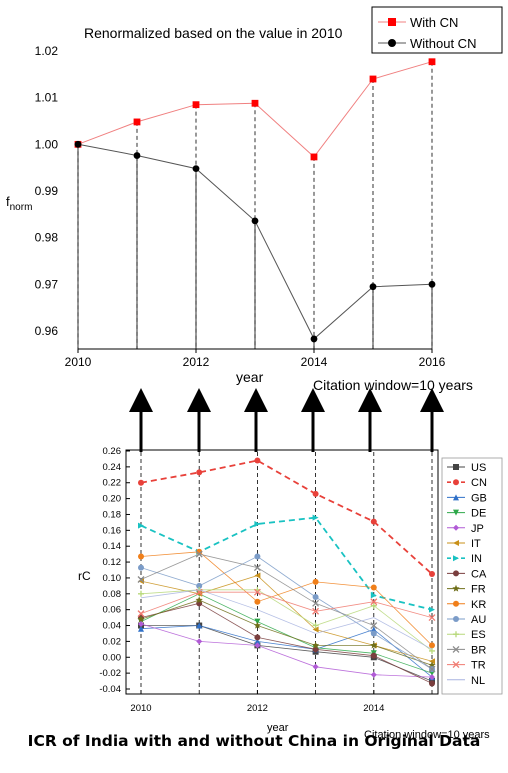  I want to click on top-y-tick-label: 0.99, so click(47, 191).